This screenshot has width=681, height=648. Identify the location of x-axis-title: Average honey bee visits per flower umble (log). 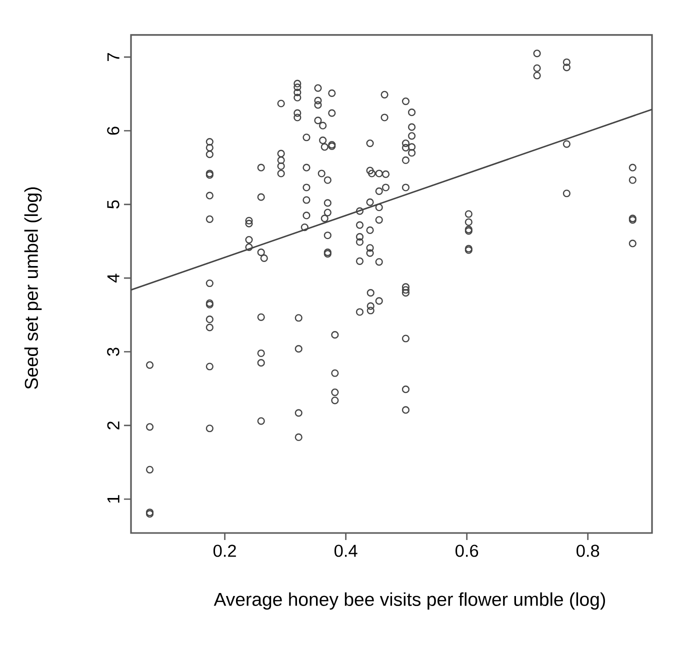
(409, 601).